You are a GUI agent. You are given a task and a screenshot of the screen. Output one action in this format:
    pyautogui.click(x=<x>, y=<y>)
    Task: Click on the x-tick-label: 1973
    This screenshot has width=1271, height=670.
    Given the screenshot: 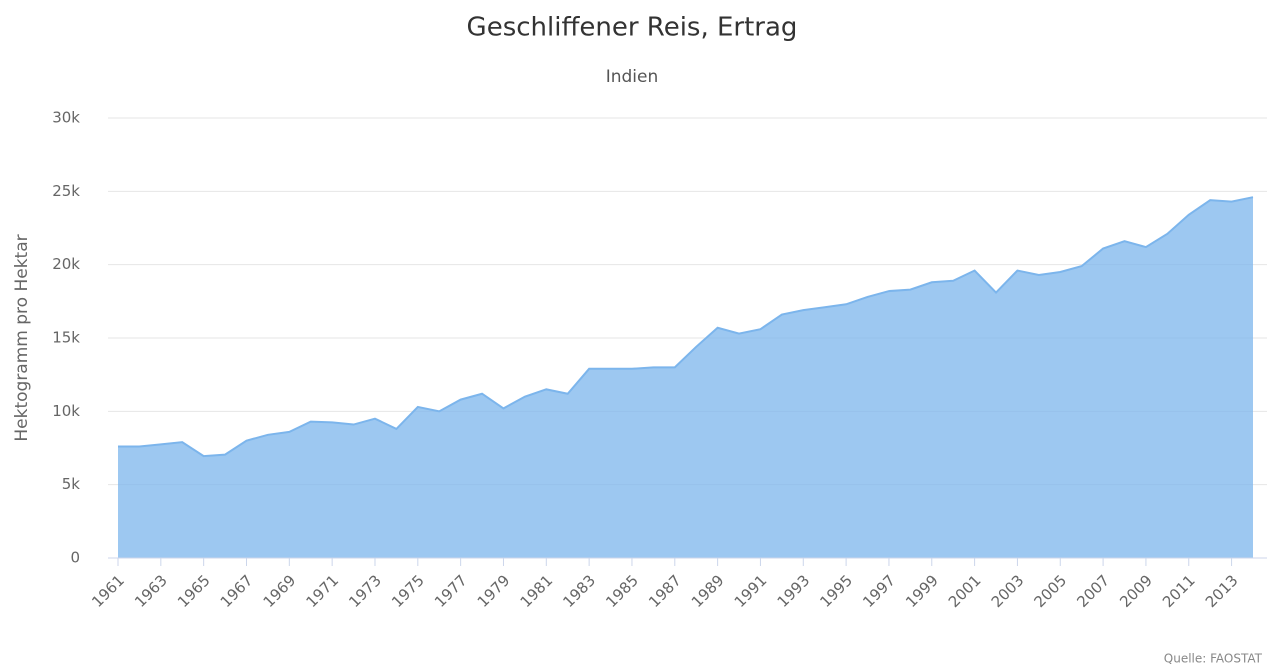 What is the action you would take?
    pyautogui.click(x=365, y=591)
    